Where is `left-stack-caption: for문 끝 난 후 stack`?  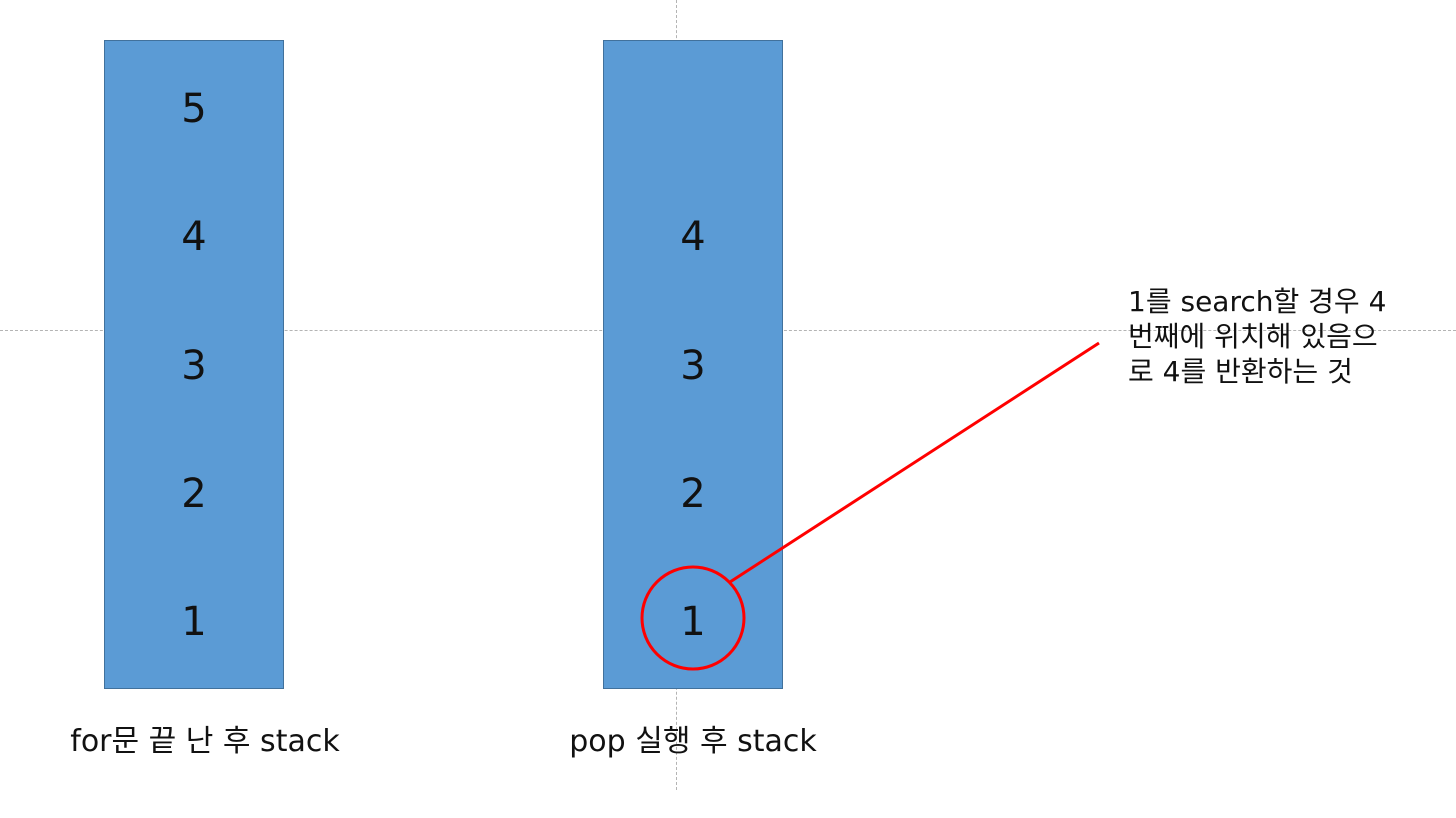 left-stack-caption: for문 끝 난 후 stack is located at coordinates (205, 741).